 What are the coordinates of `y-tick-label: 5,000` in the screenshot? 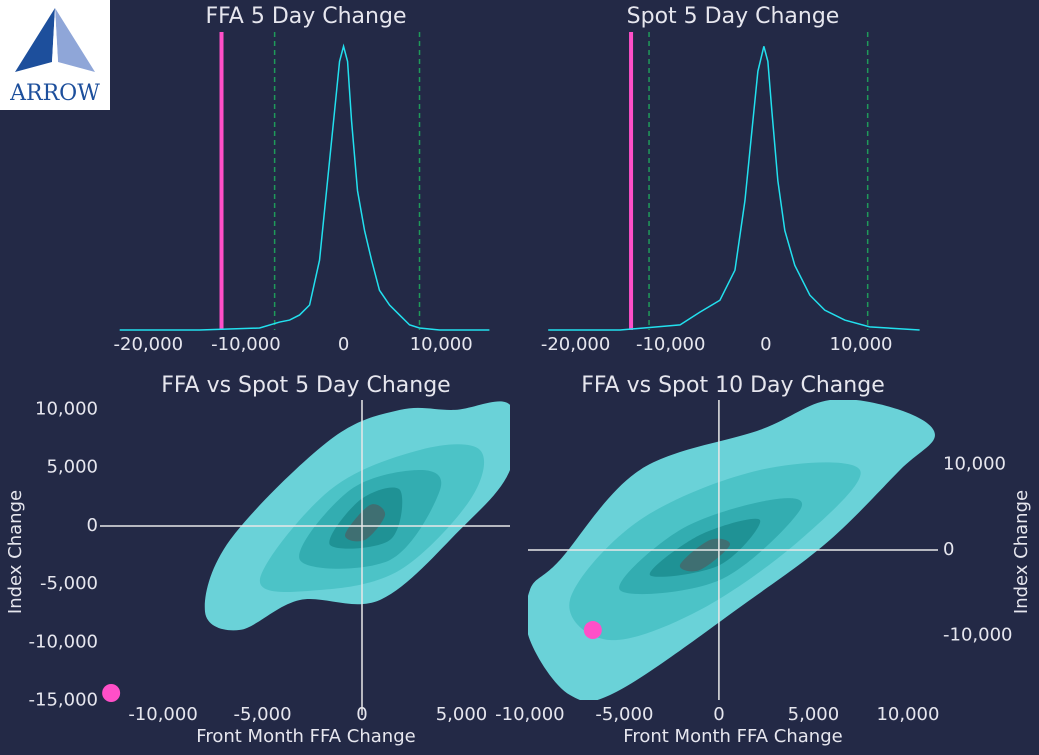 It's located at (72, 467).